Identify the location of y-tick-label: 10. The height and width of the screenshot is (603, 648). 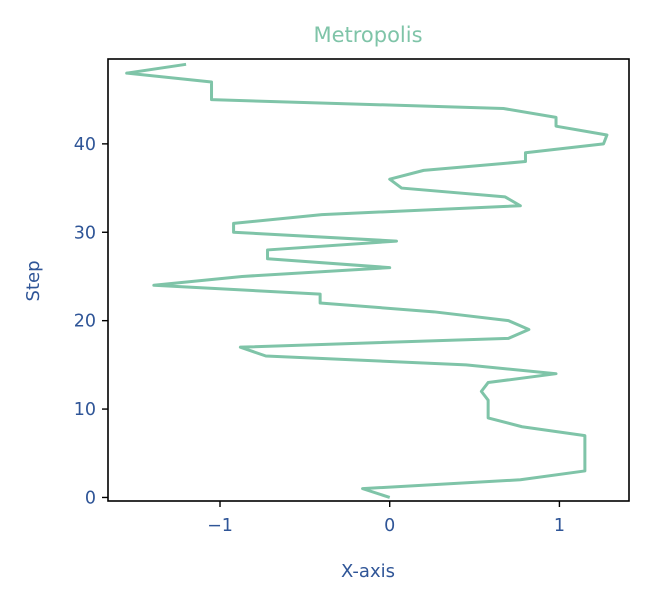
(85, 410).